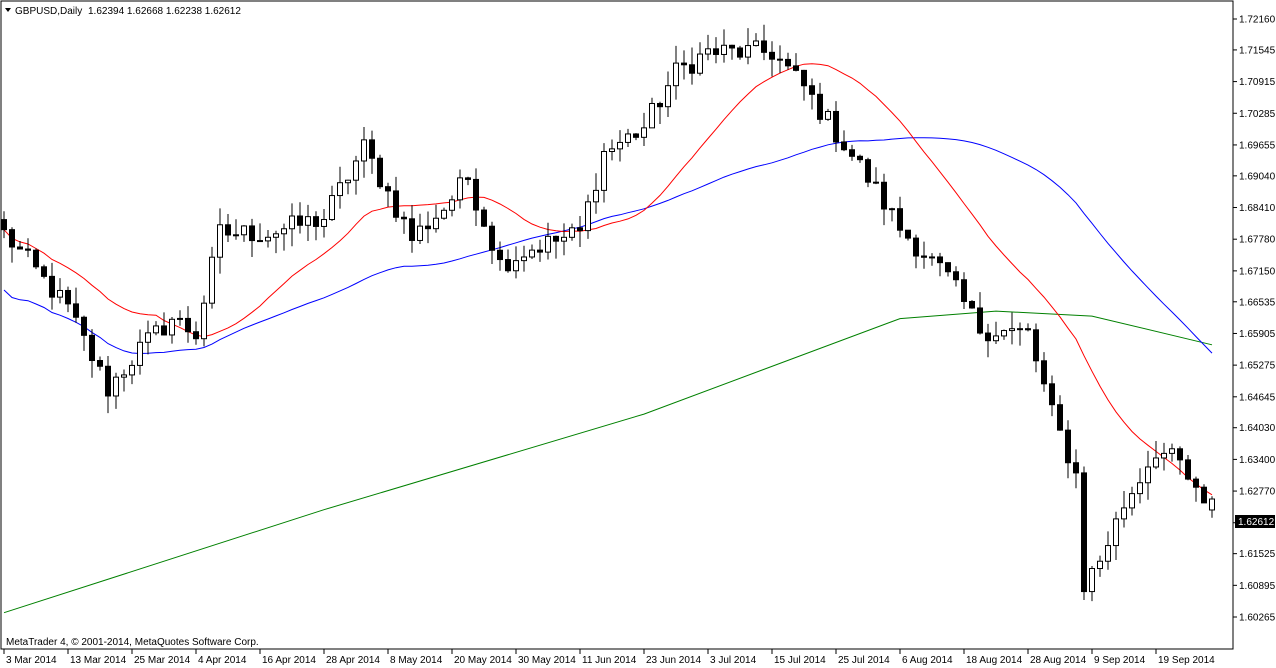 This screenshot has height=668, width=1276. What do you see at coordinates (800, 660) in the screenshot?
I see `x-tick-label: 15 Jul 2014` at bounding box center [800, 660].